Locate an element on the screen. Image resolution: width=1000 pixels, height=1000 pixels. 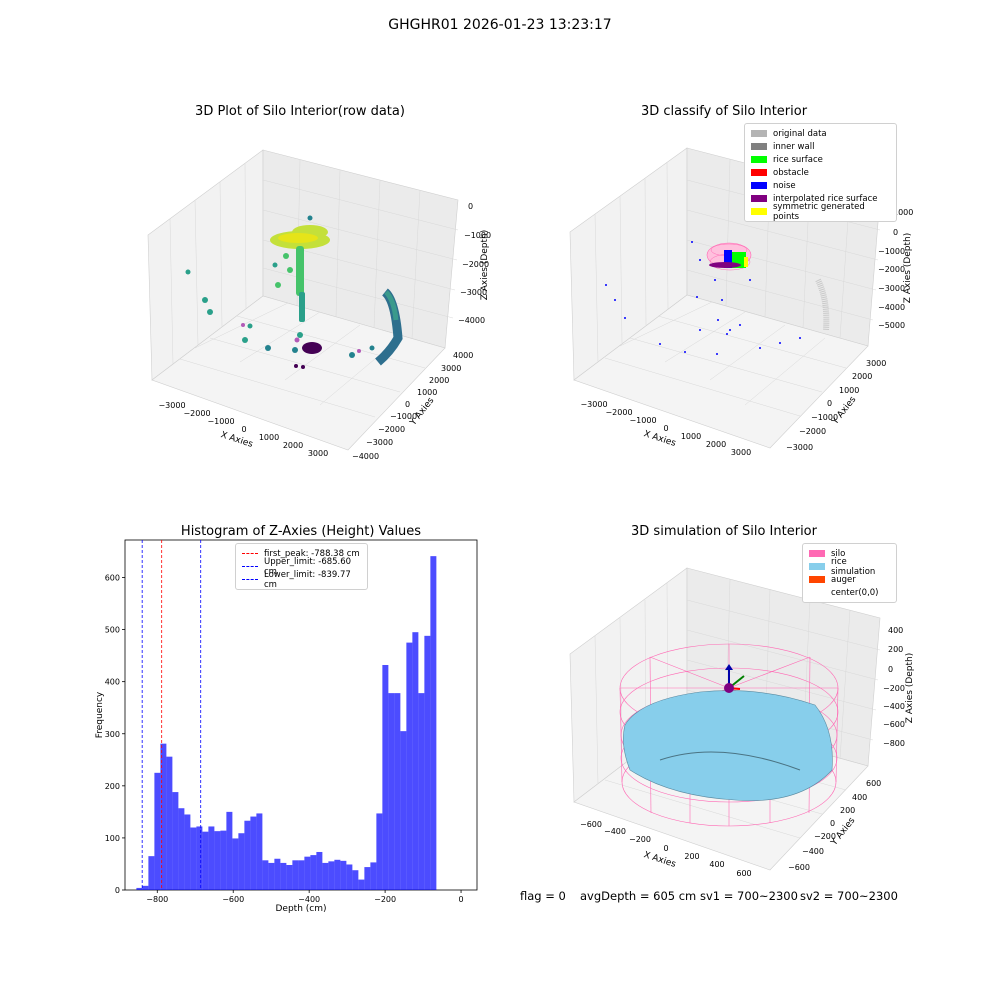
legend-item: auger is located at coordinates (849, 579).